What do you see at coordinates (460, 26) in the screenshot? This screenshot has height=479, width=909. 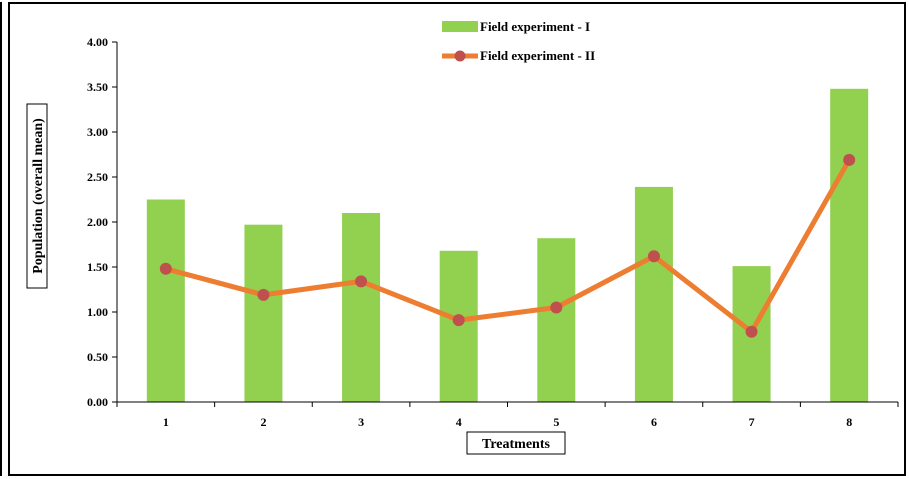 I see `legend-swatch-bar` at bounding box center [460, 26].